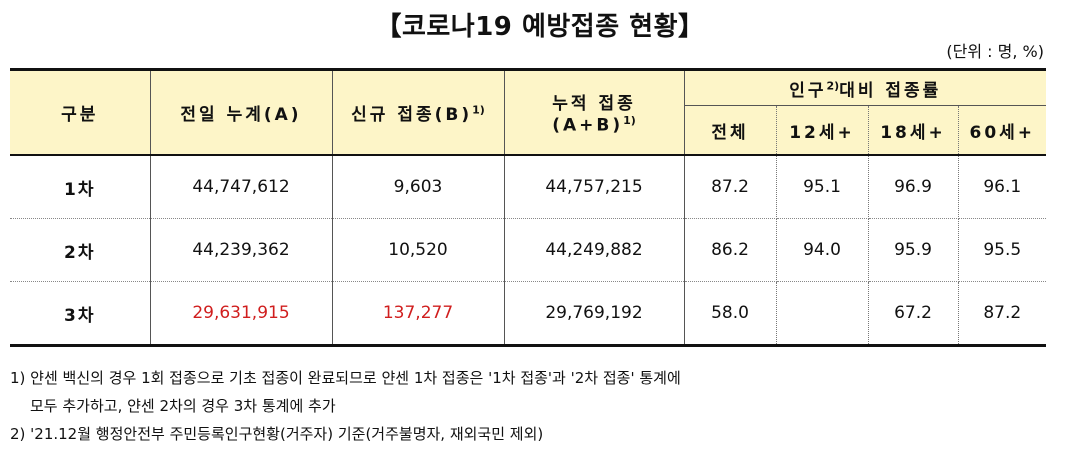  Describe the element at coordinates (418, 314) in the screenshot. I see `cell-new: 137,277` at that location.